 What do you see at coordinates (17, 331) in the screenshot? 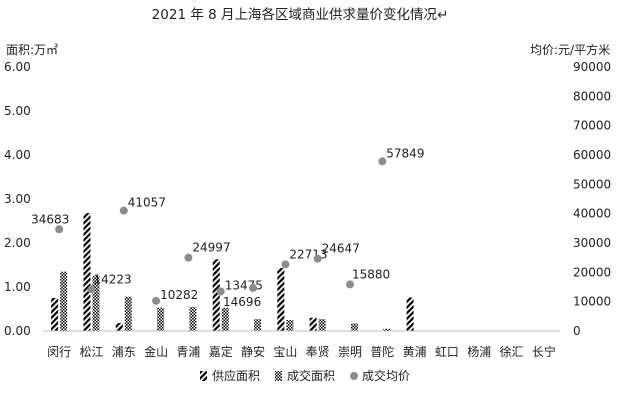
I see `y-left-tick-label: 0.00` at bounding box center [17, 331].